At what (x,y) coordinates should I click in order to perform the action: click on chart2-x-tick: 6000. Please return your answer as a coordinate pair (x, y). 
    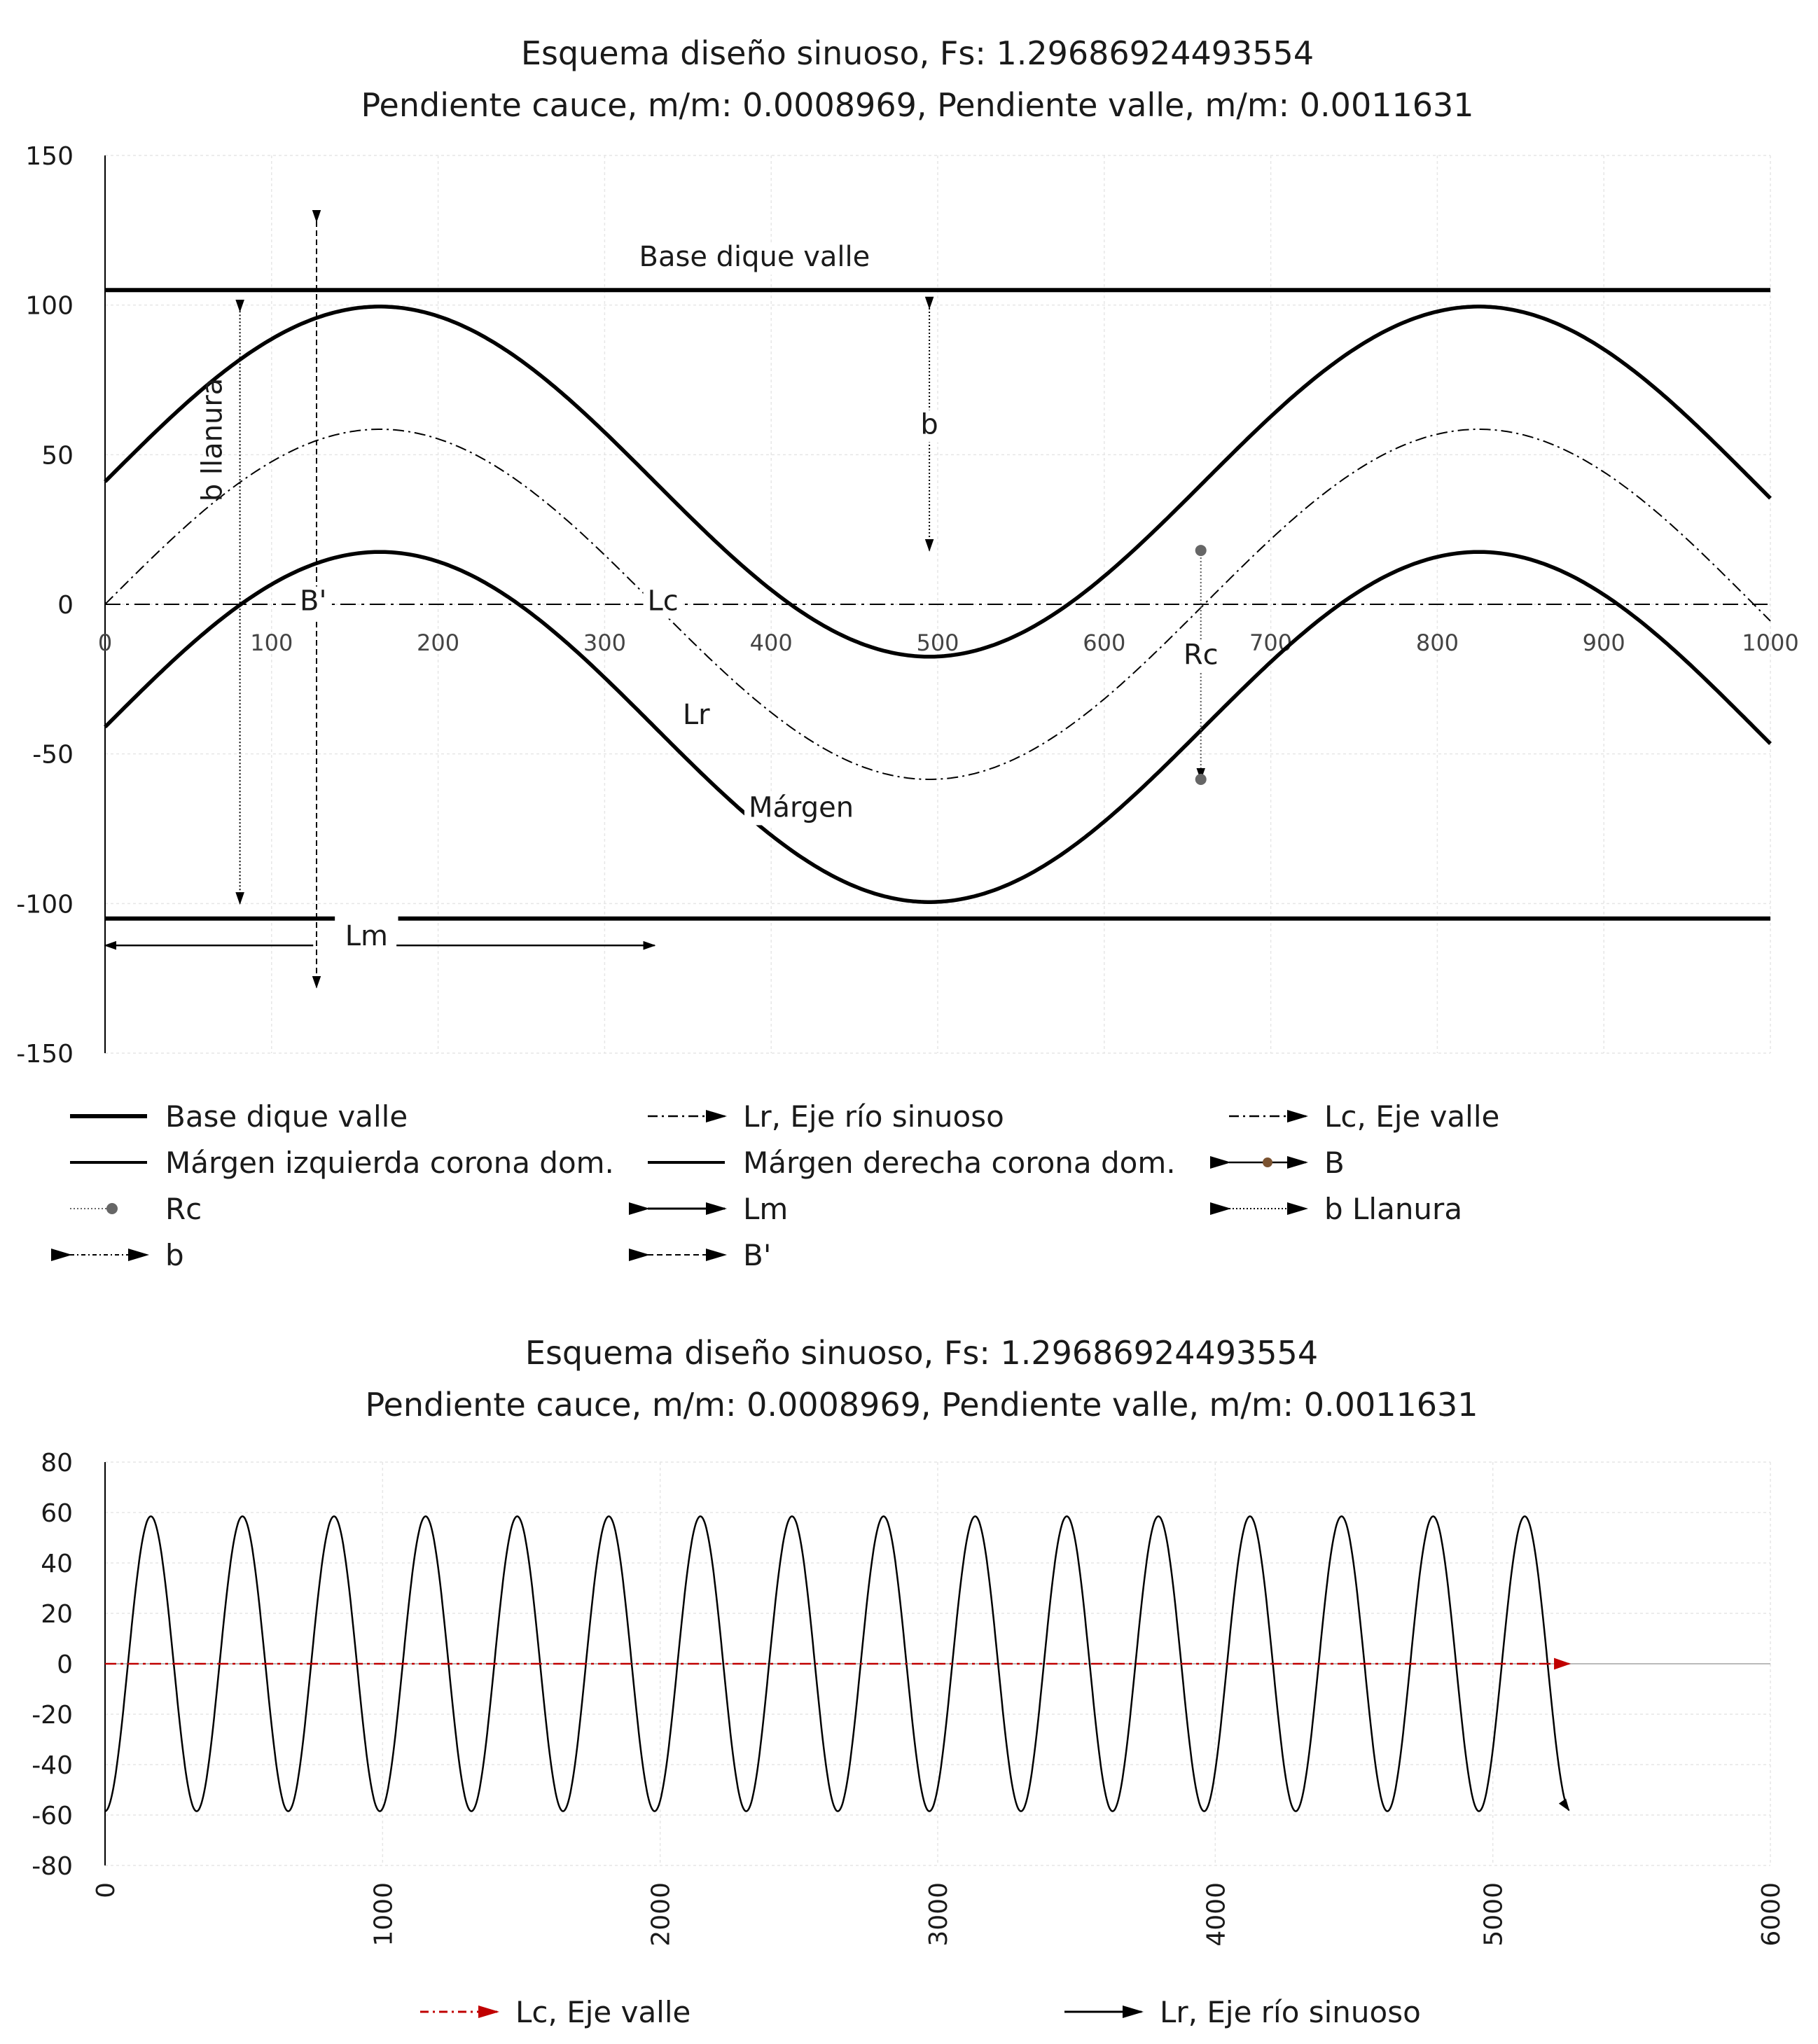
    Looking at the image, I should click on (1772, 1914).